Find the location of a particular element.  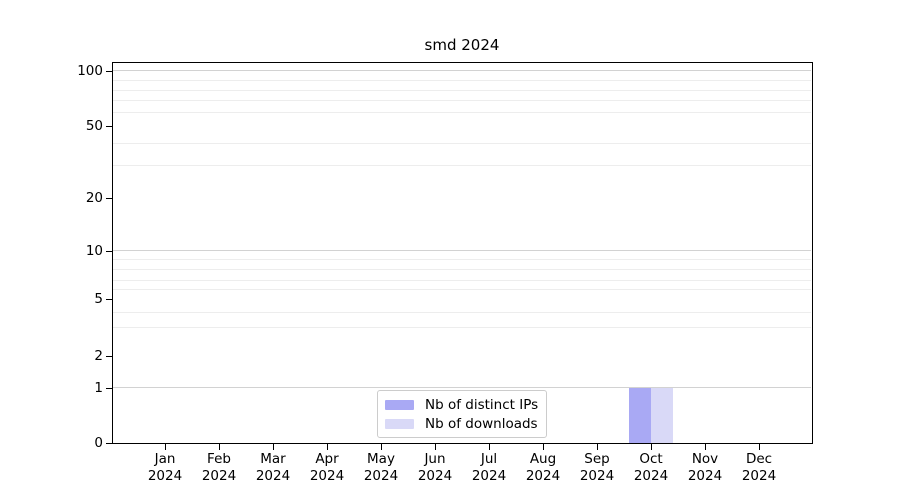

x-tick-label: Jul 2024 is located at coordinates (489, 468).